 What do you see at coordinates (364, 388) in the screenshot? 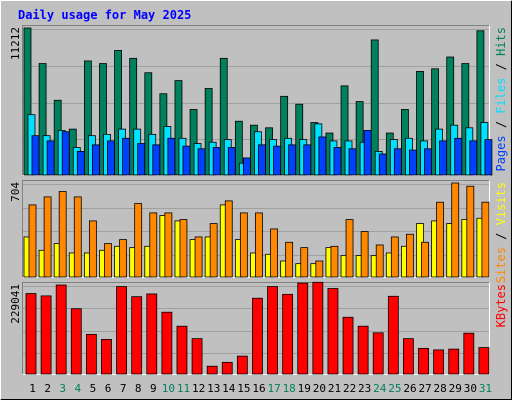
I see `x-tick-label: 23` at bounding box center [364, 388].